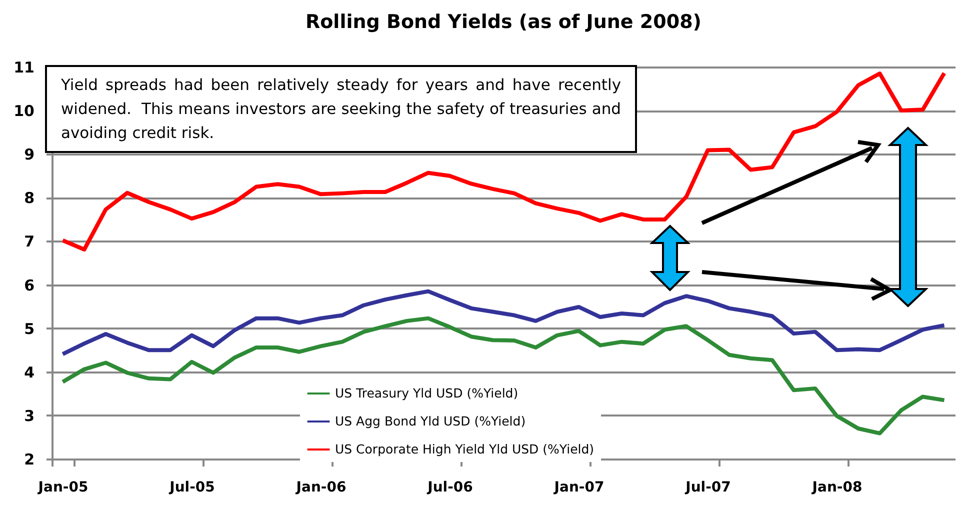 The image size is (963, 505). What do you see at coordinates (578, 488) in the screenshot?
I see `x-tick-label: Jan-07` at bounding box center [578, 488].